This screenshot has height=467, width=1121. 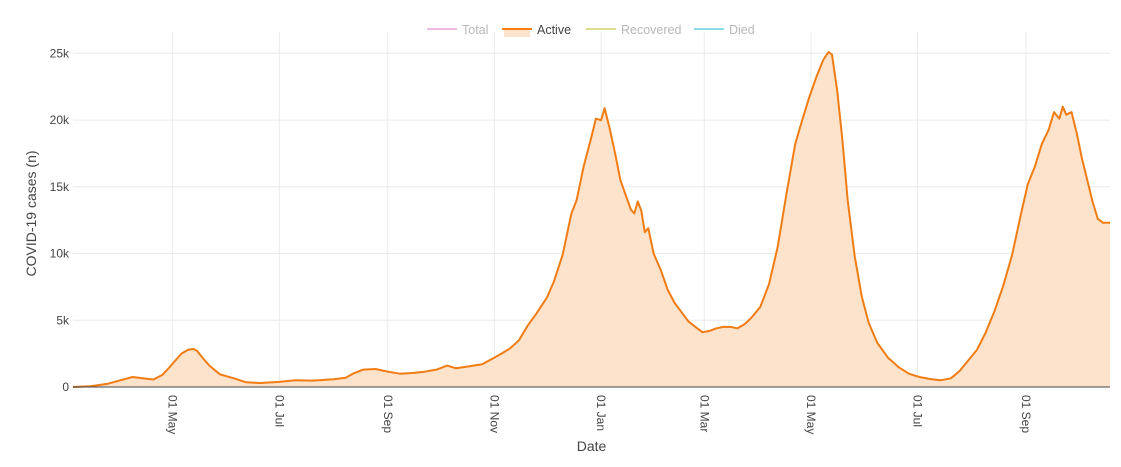 What do you see at coordinates (60, 254) in the screenshot?
I see `y-tick-label: 10k` at bounding box center [60, 254].